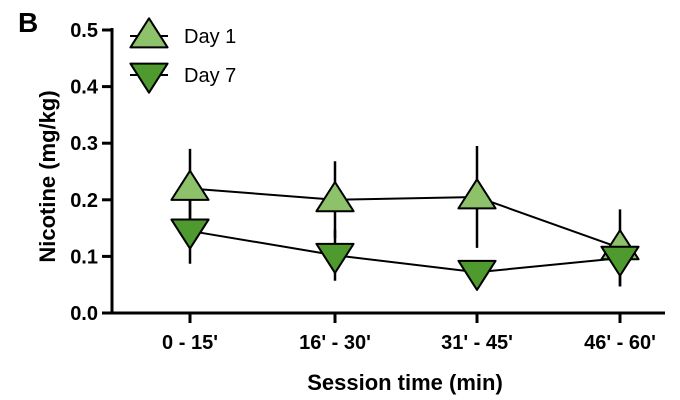 The image size is (680, 400). What do you see at coordinates (84, 201) in the screenshot?
I see `y-tick-label: 0.2` at bounding box center [84, 201].